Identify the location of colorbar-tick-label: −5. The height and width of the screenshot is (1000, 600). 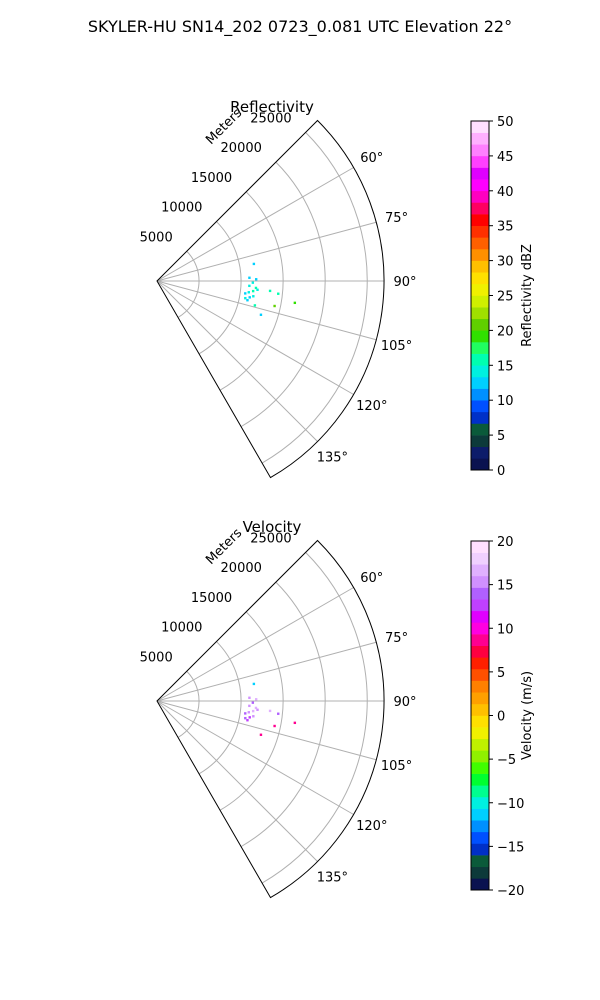
(506, 760).